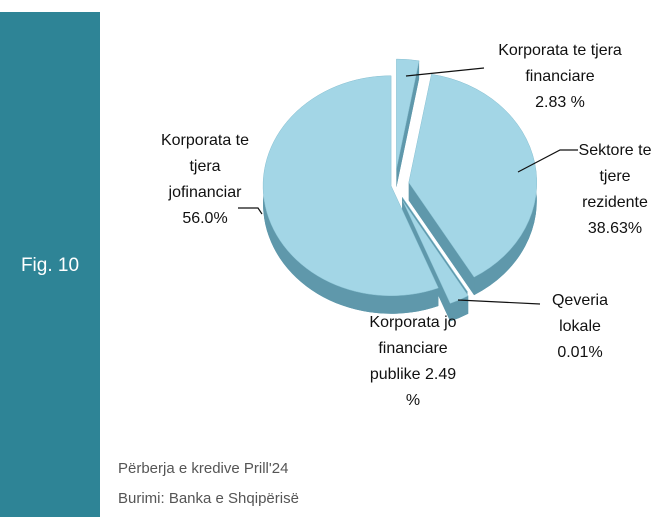 This screenshot has height=517, width=668. Describe the element at coordinates (413, 348) in the screenshot. I see `category-label: Korporata jo financiare publike` at that location.